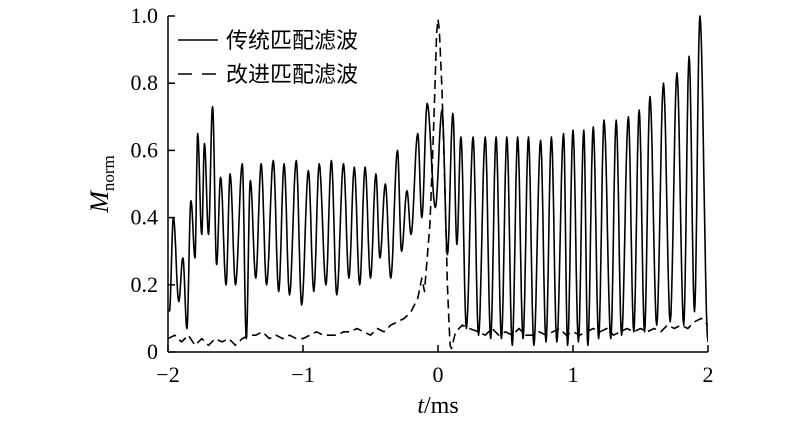  I want to click on y-axis-label: Mnorm, so click(101, 184).